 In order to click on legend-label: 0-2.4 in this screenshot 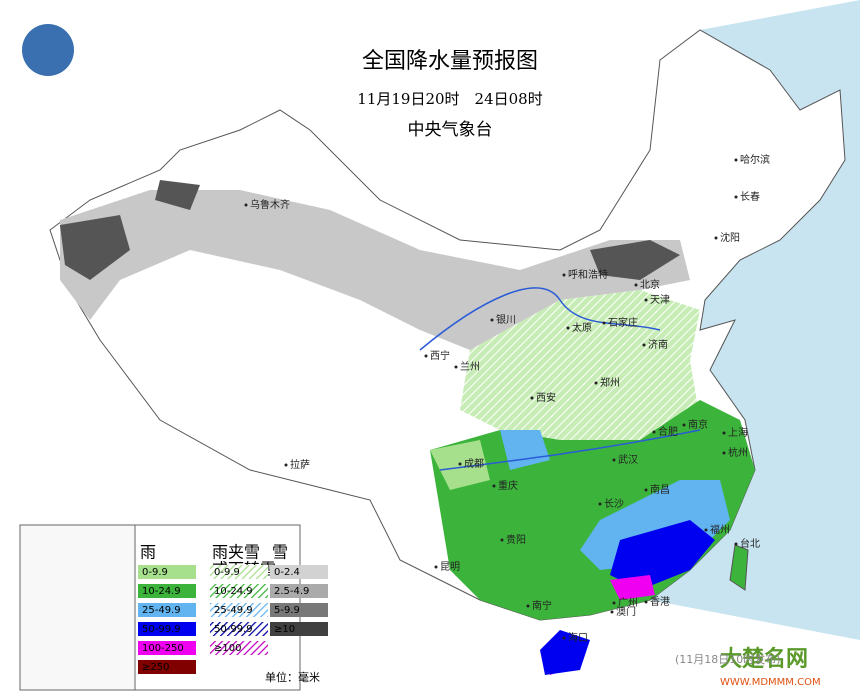, I will do `click(287, 572)`.